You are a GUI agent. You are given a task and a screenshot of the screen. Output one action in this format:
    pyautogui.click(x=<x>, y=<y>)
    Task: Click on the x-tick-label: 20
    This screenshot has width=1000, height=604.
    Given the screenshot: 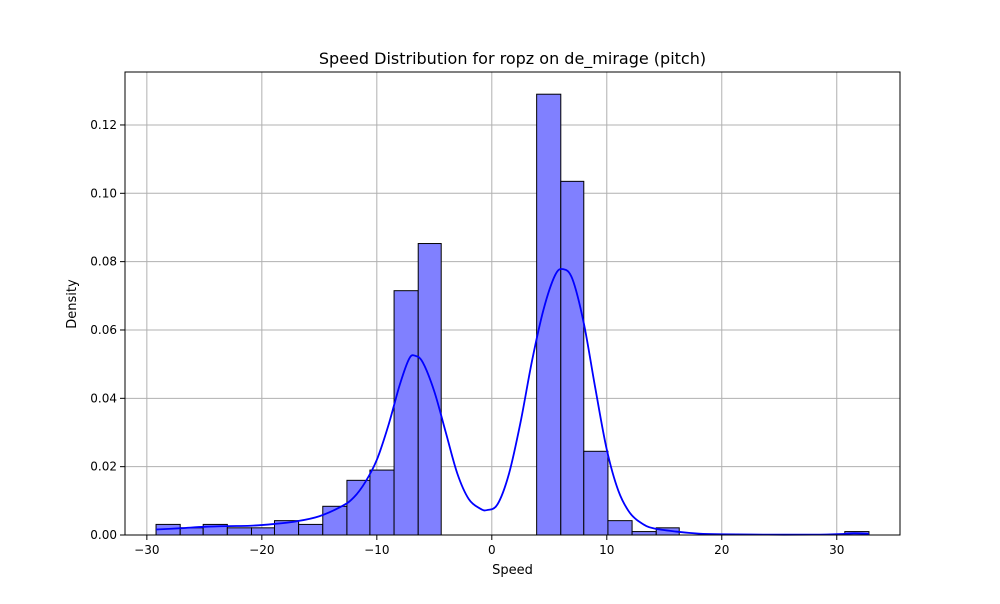 What is the action you would take?
    pyautogui.click(x=721, y=550)
    